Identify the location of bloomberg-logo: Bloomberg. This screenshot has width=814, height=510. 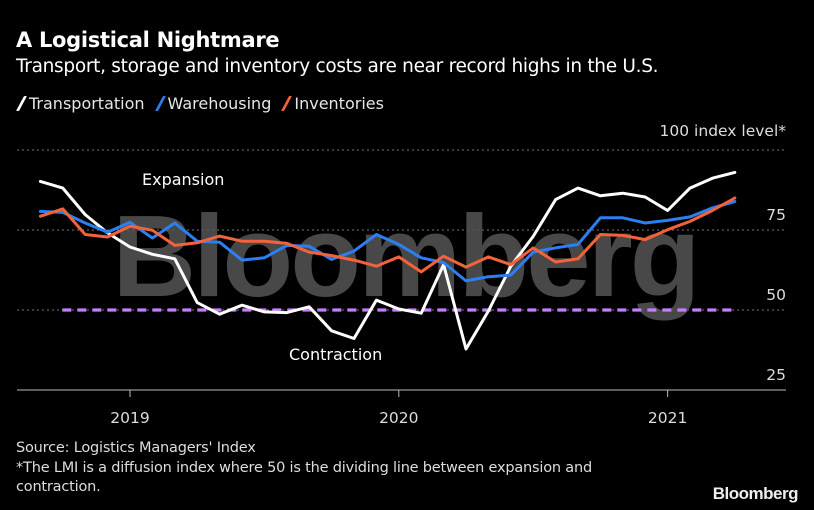
(755, 493).